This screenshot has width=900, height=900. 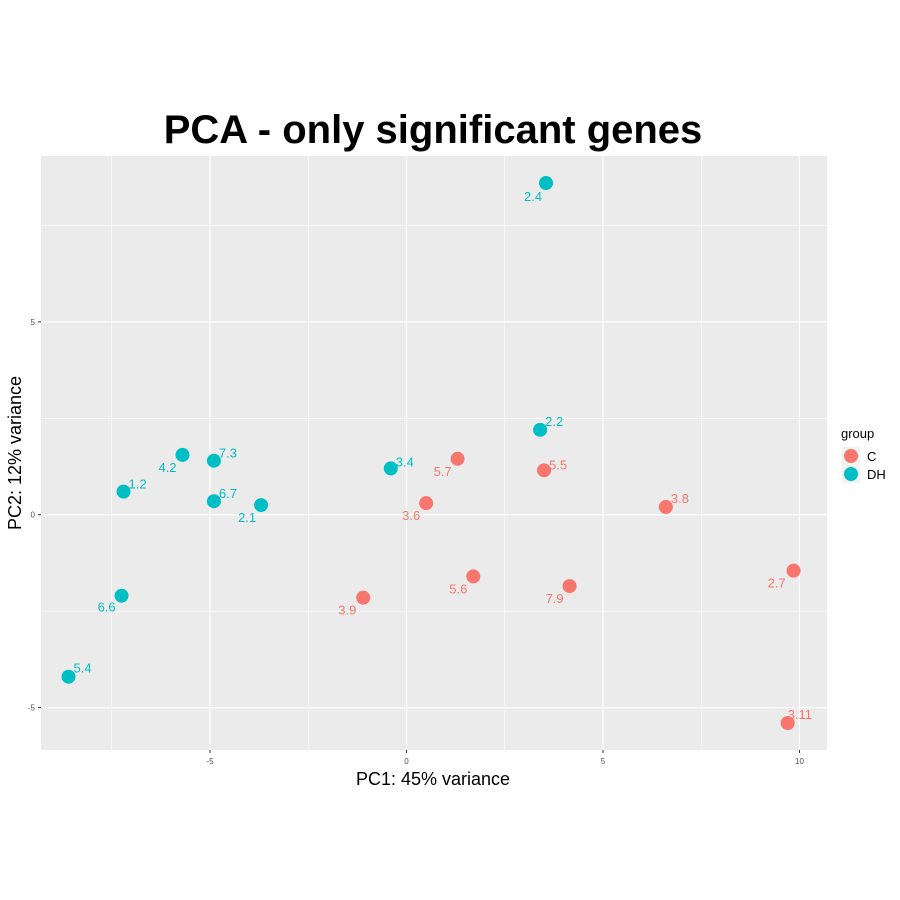 I want to click on x-tick-label: 10, so click(x=799, y=761).